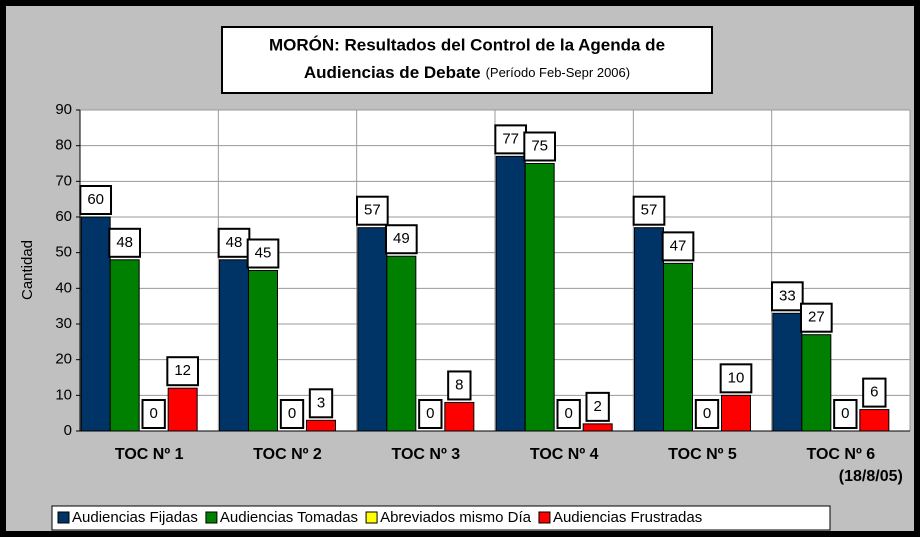  I want to click on data-label: 49, so click(401, 238).